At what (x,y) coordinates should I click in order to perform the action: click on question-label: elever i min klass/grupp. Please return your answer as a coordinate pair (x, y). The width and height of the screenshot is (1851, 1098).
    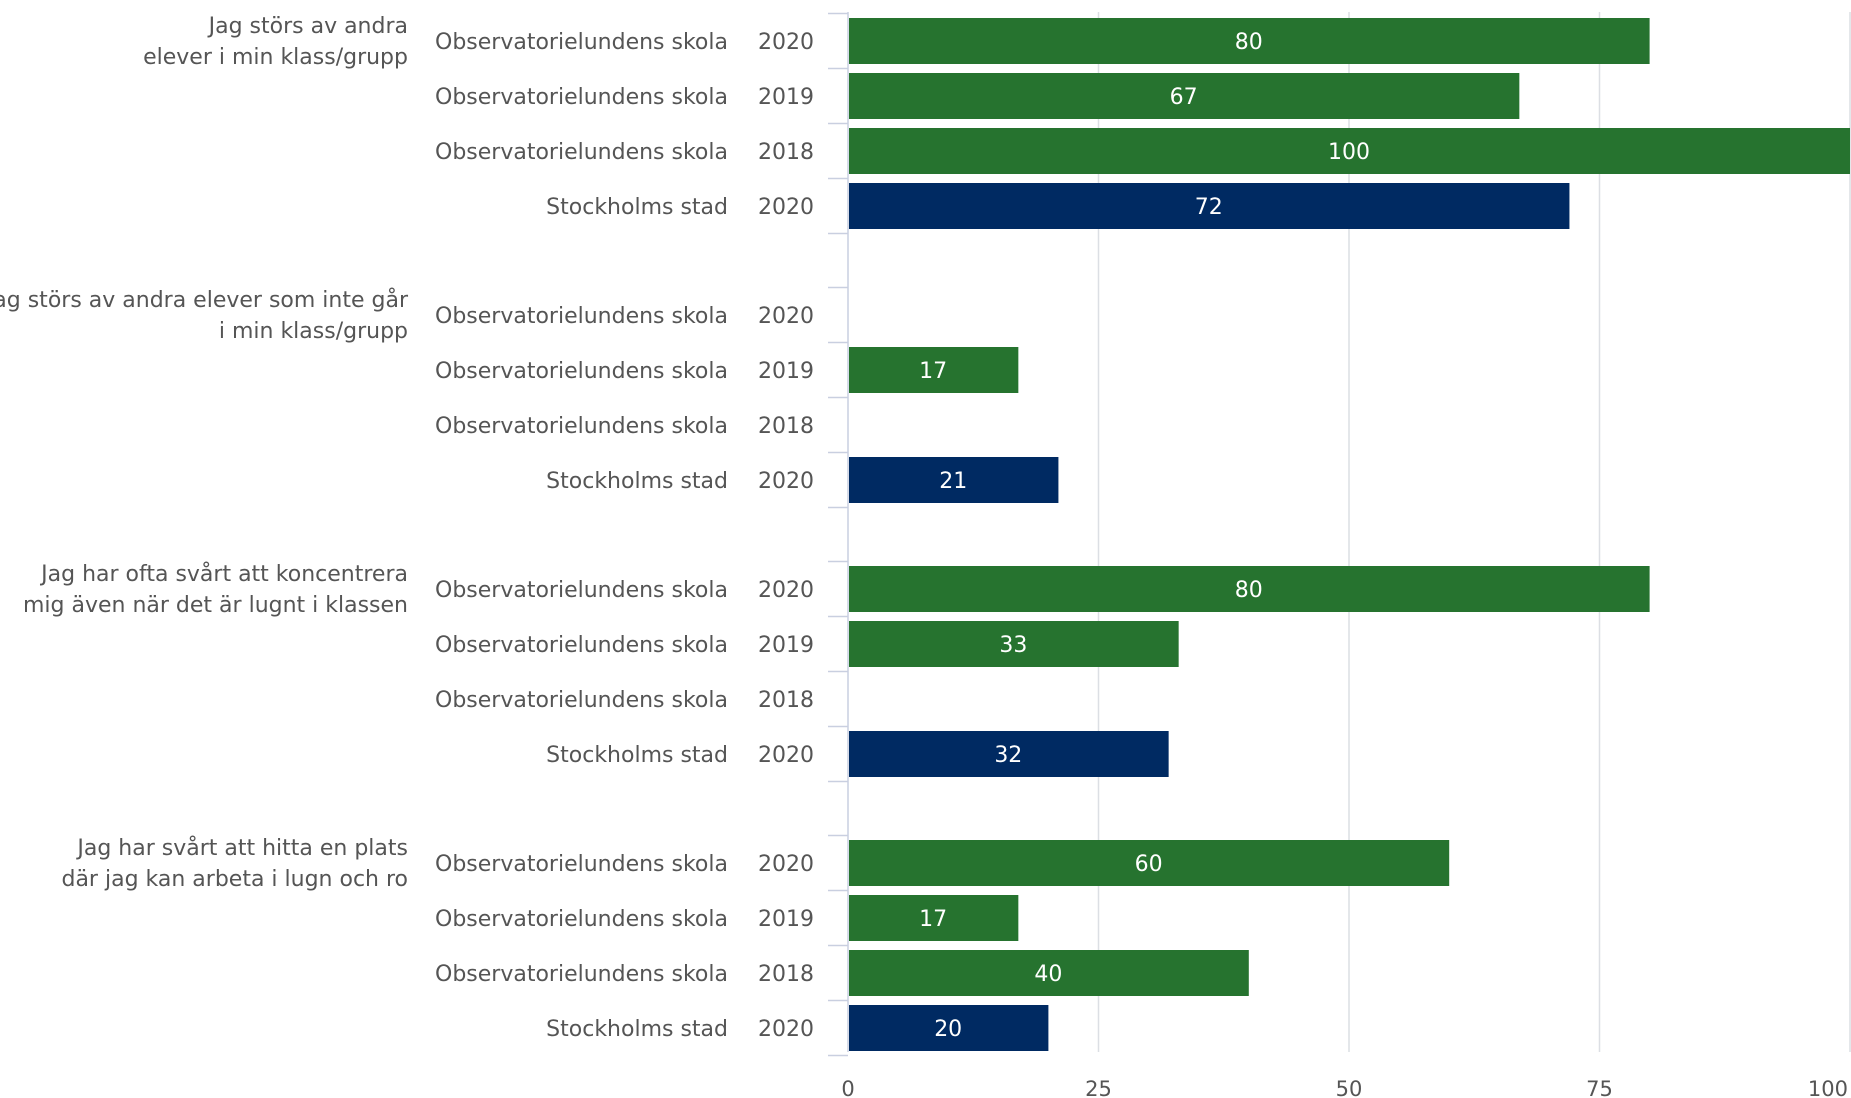
    Looking at the image, I should click on (275, 57).